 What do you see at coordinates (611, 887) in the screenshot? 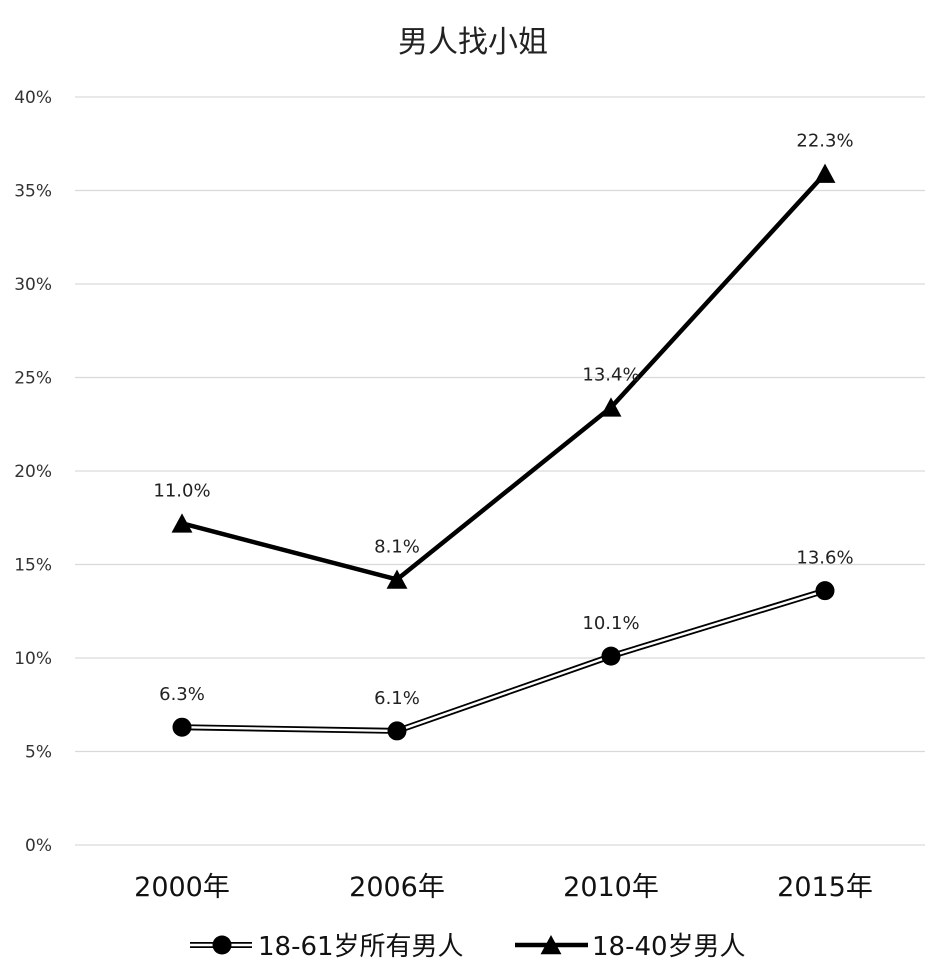
I see `x-tick-label: 2010年` at bounding box center [611, 887].